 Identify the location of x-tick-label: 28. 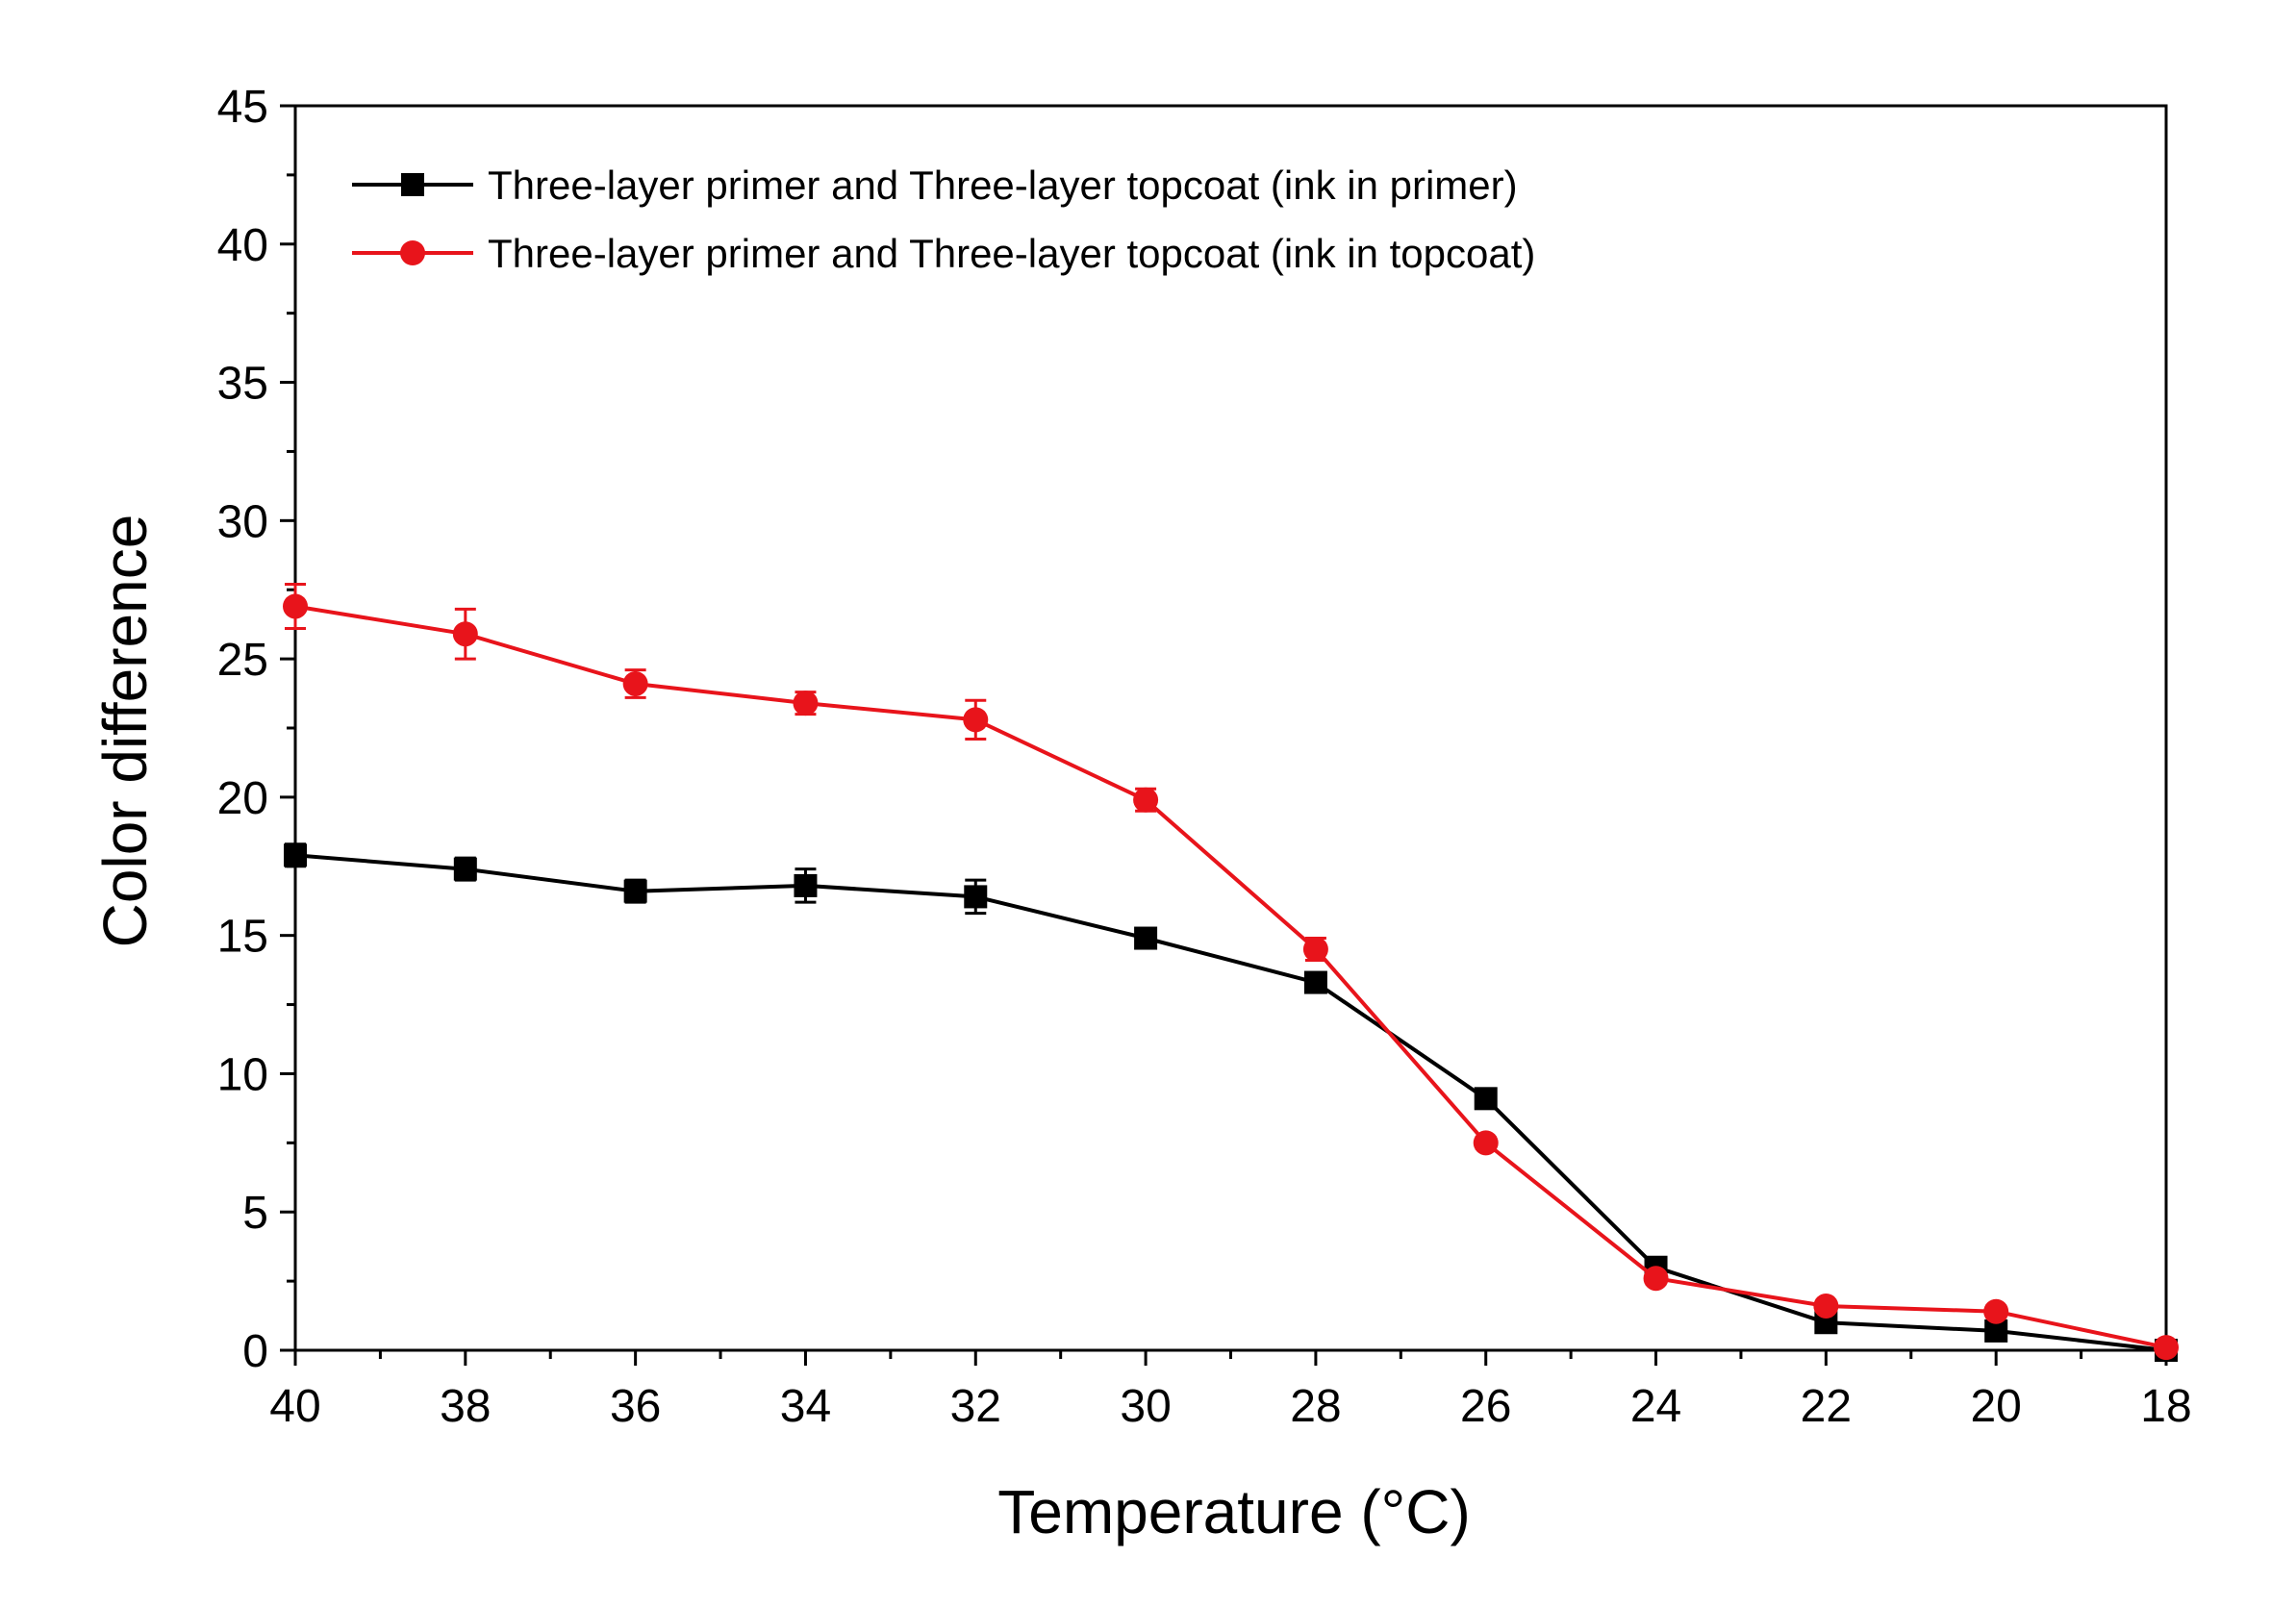
(1315, 1406).